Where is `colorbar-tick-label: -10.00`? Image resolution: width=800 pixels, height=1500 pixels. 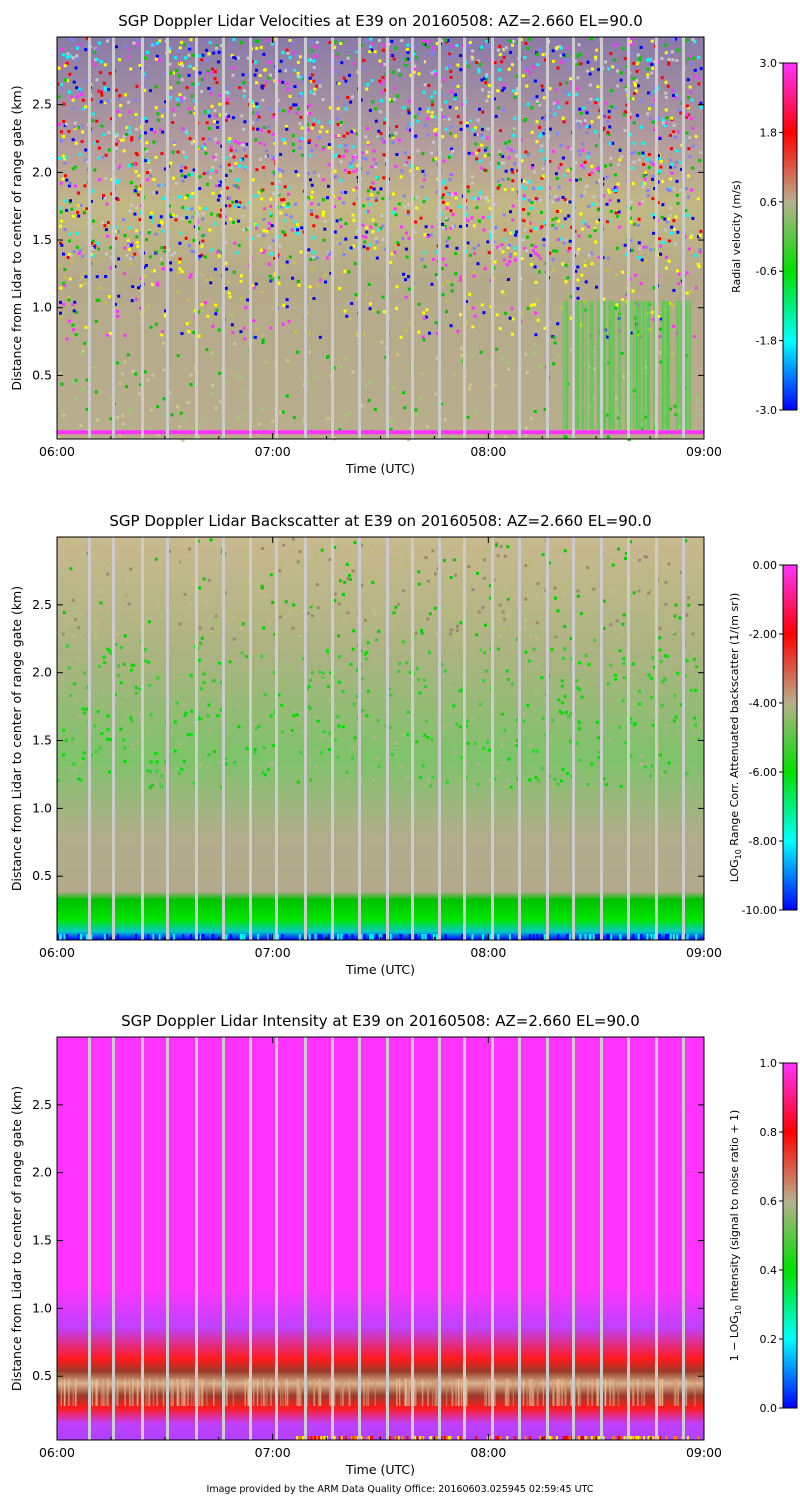
colorbar-tick-label: -10.00 is located at coordinates (759, 910).